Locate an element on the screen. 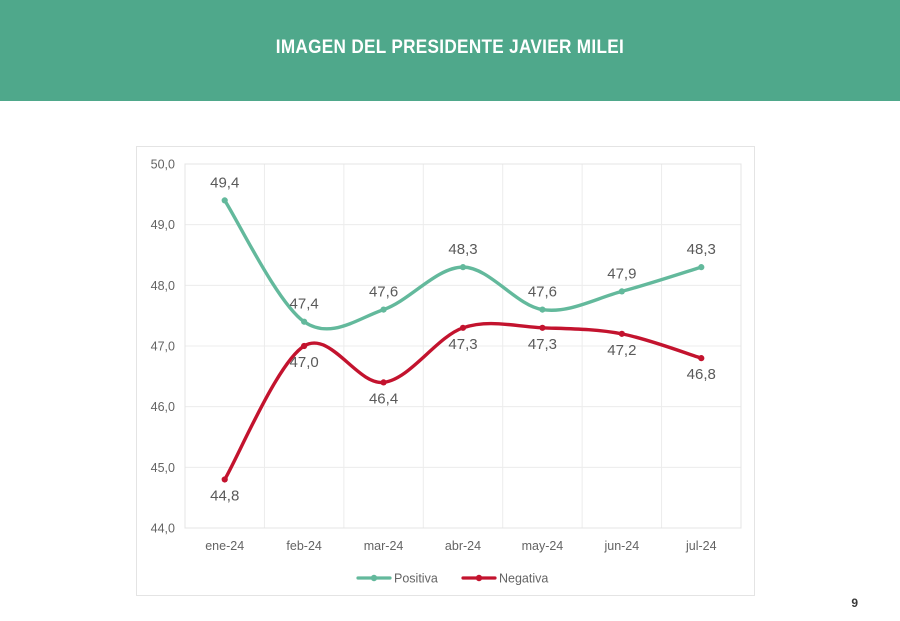 The height and width of the screenshot is (621, 900). data-label-positiva: 49,4 is located at coordinates (224, 182).